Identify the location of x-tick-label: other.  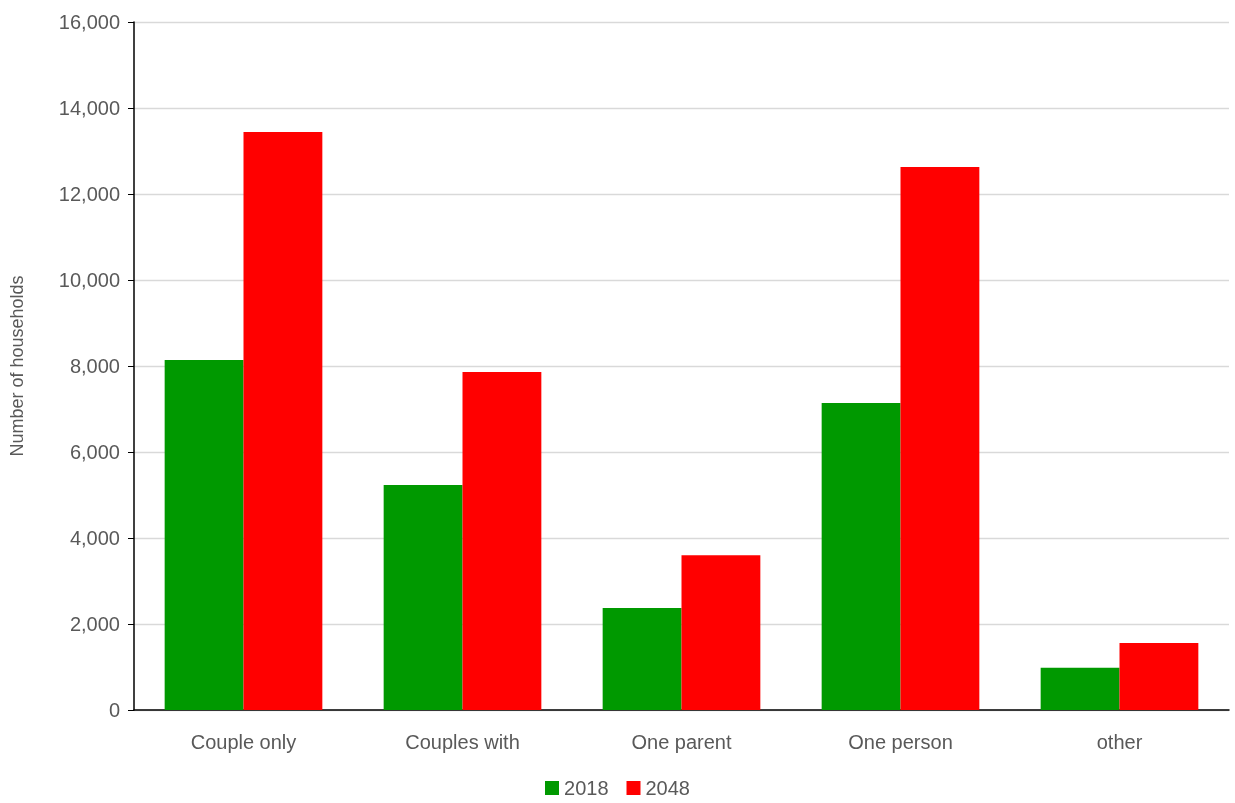
(1119, 742).